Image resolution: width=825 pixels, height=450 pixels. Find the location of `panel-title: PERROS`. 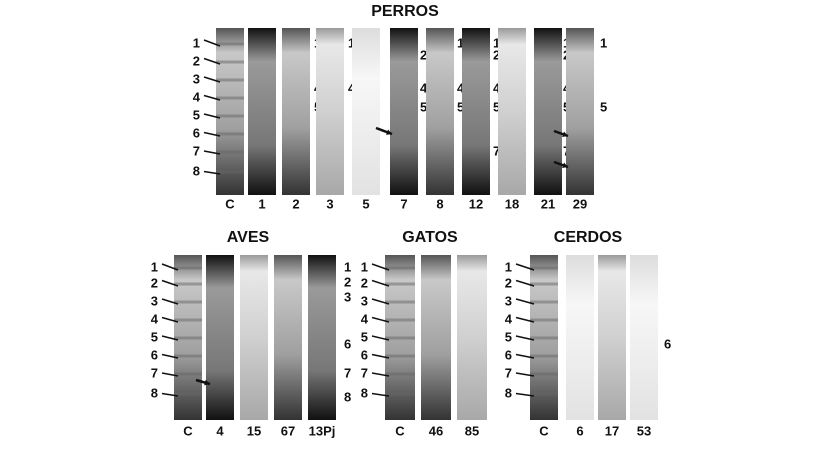

panel-title: PERROS is located at coordinates (405, 11).